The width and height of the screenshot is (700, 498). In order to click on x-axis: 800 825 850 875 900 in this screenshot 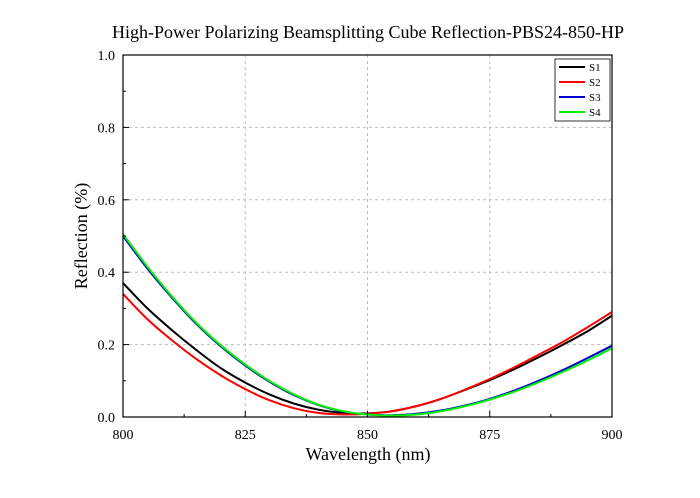, I will do `click(368, 427)`.